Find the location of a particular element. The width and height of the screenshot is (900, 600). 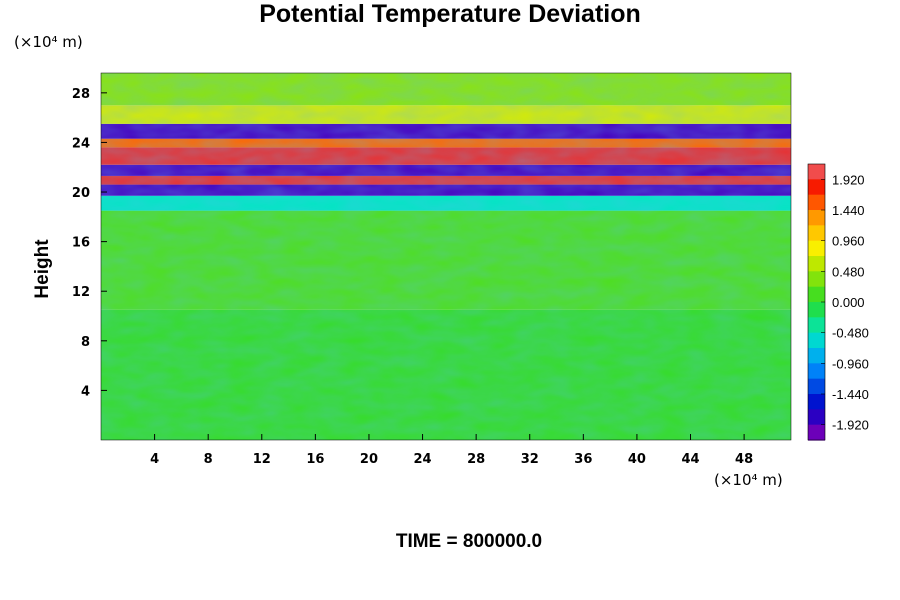

y-tick-label: 28 is located at coordinates (81, 94).